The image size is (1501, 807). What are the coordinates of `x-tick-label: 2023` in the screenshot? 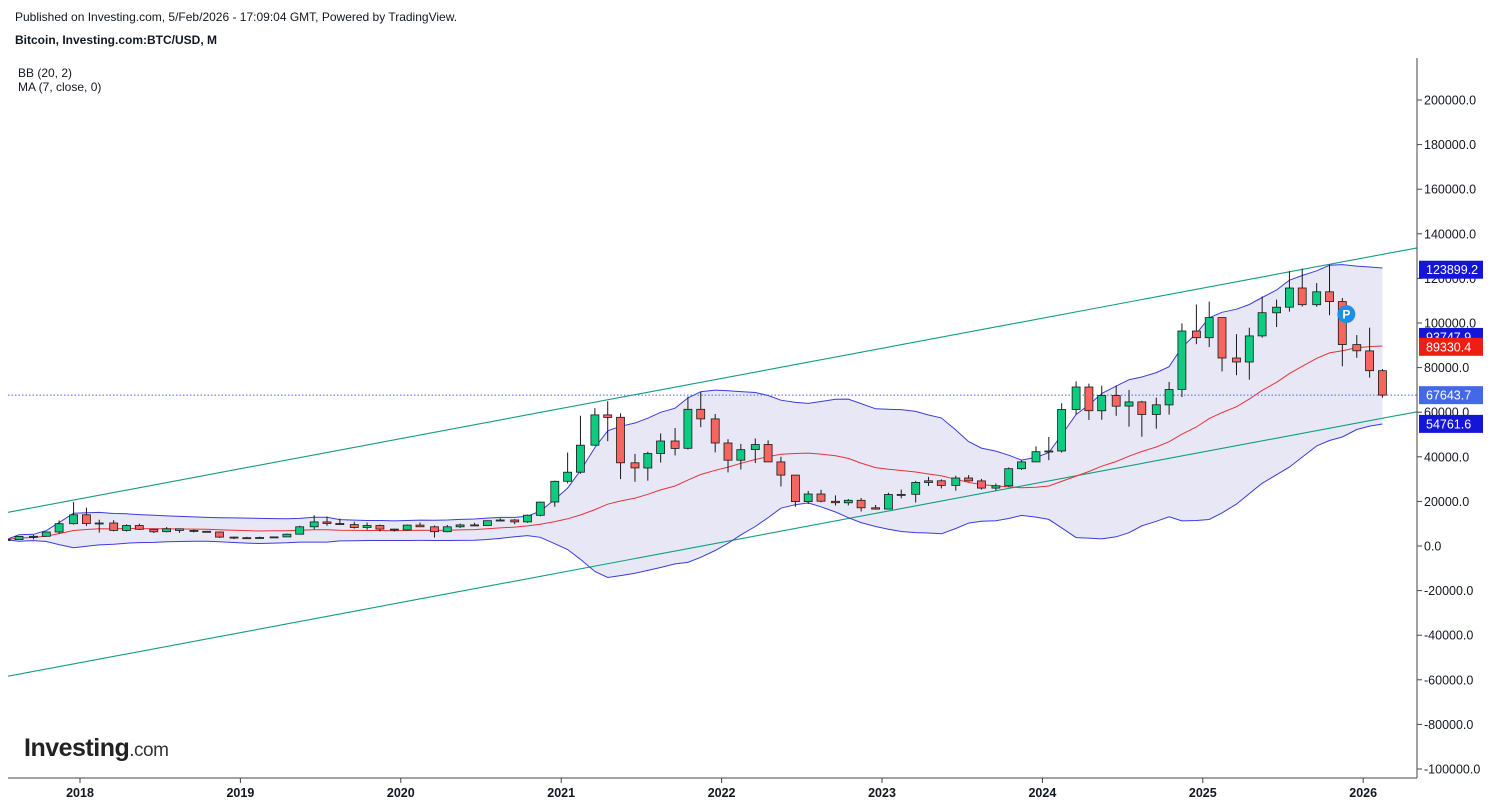 It's located at (882, 793).